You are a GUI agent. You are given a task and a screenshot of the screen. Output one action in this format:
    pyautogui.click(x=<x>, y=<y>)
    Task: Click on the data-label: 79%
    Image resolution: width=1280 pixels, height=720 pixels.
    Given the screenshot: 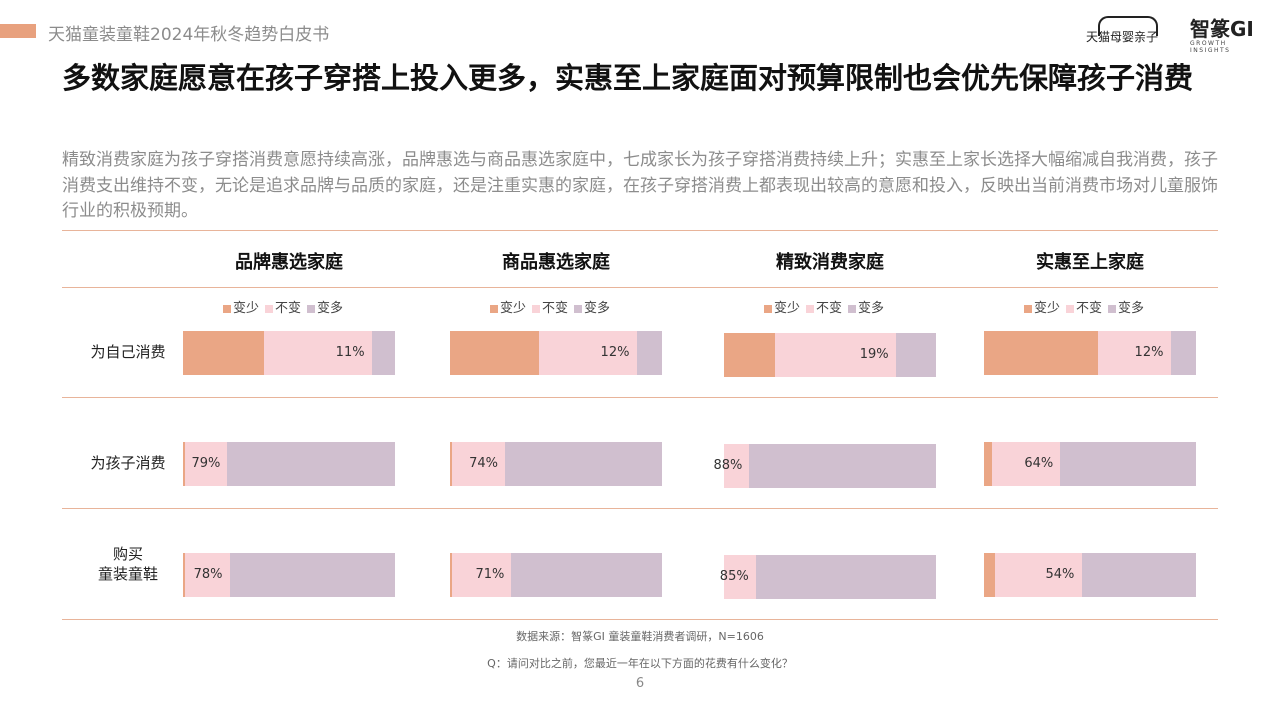 What is the action you would take?
    pyautogui.click(x=206, y=463)
    